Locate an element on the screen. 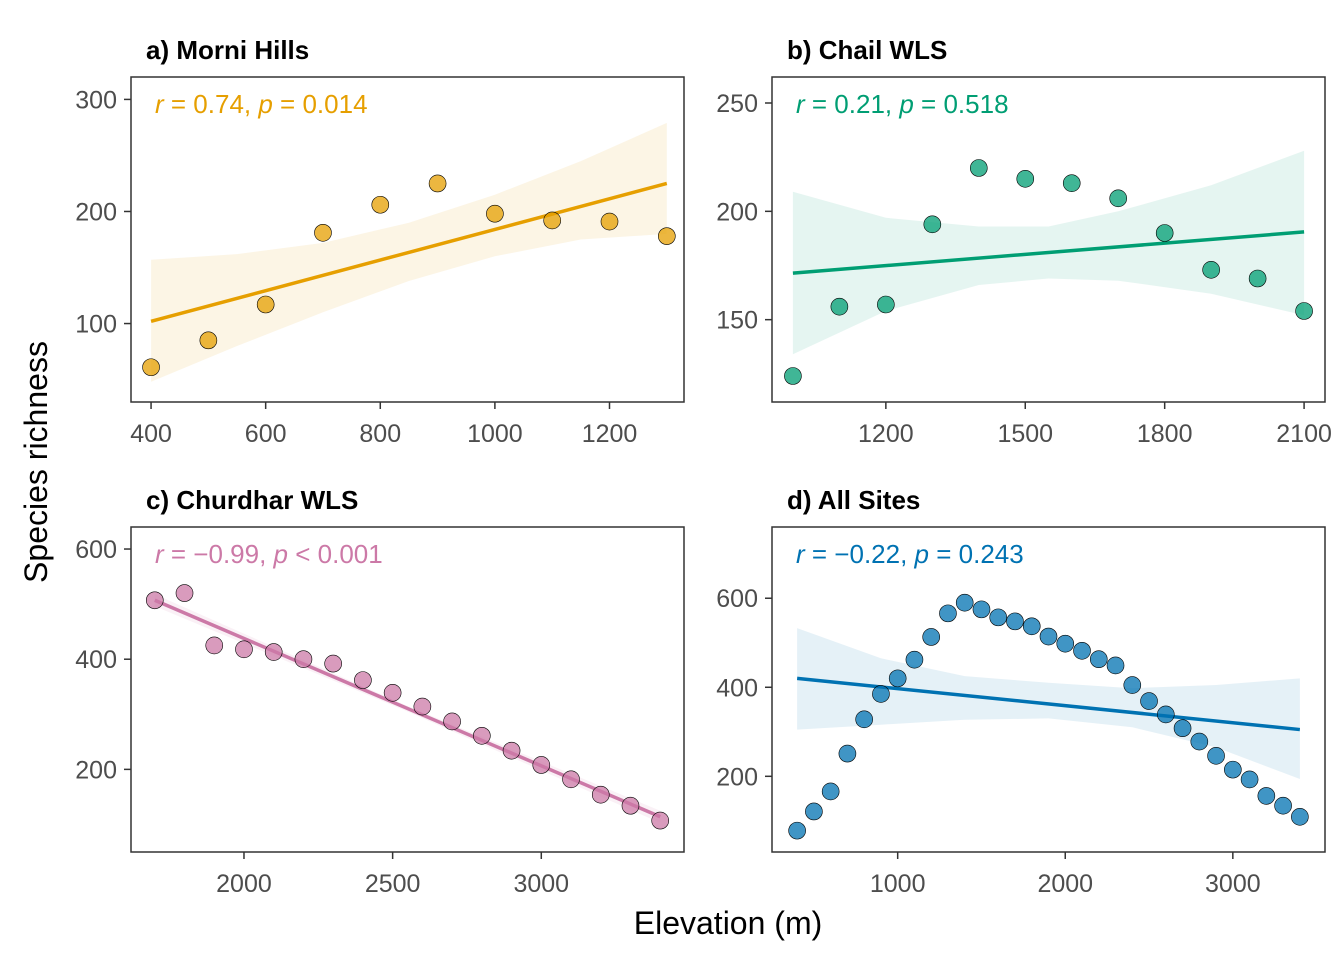  correlation-label: r = −0.99, p < 0.001 is located at coordinates (269, 554).